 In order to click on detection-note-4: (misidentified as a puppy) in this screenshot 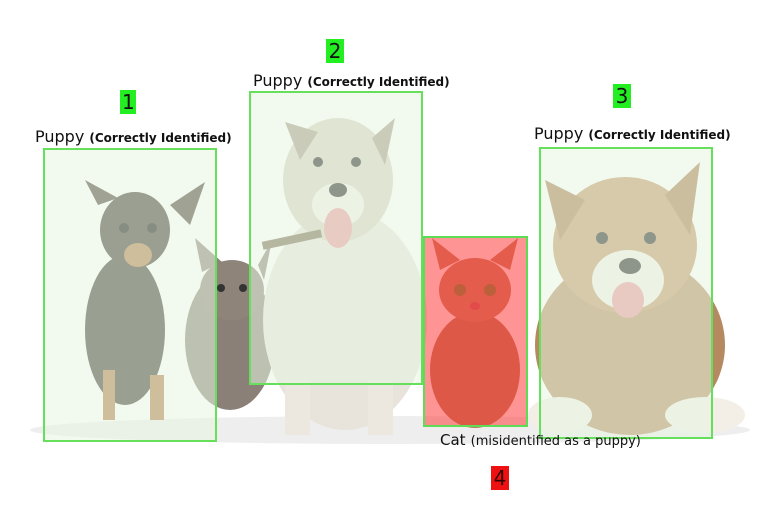, I will do `click(555, 441)`.